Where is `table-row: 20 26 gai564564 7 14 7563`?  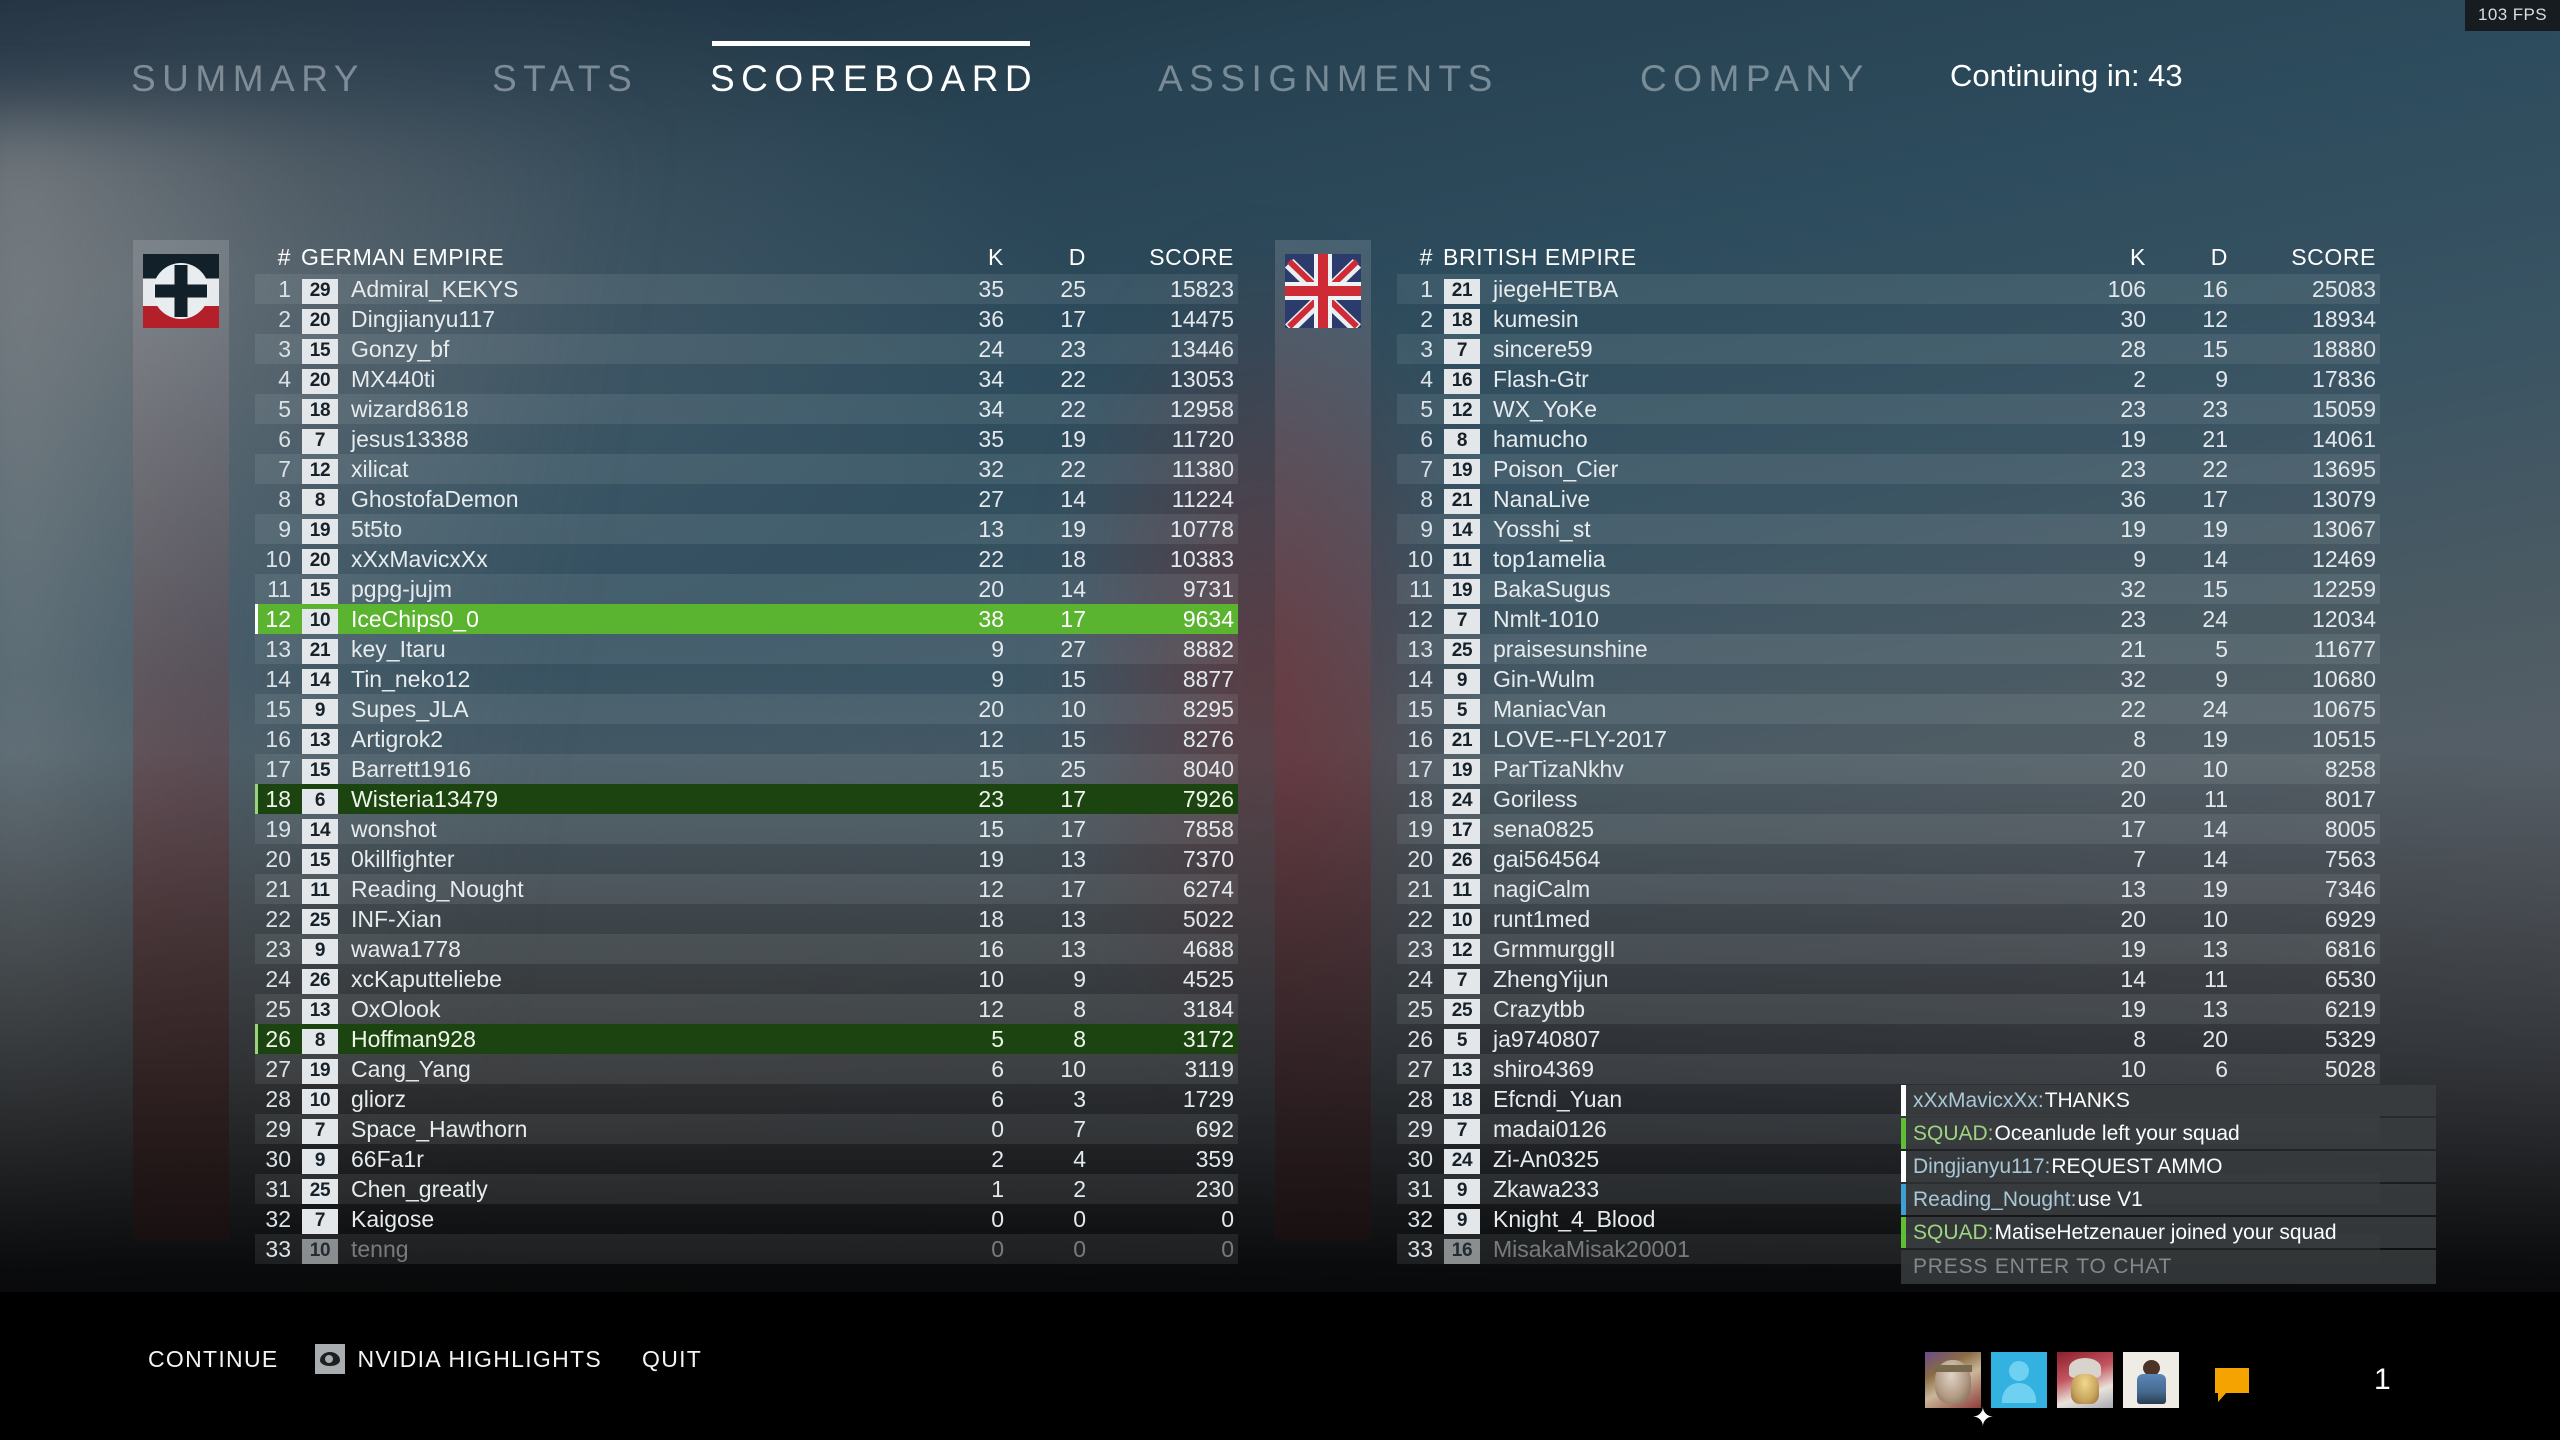
table-row: 20 26 gai564564 7 14 7563 is located at coordinates (1888, 859).